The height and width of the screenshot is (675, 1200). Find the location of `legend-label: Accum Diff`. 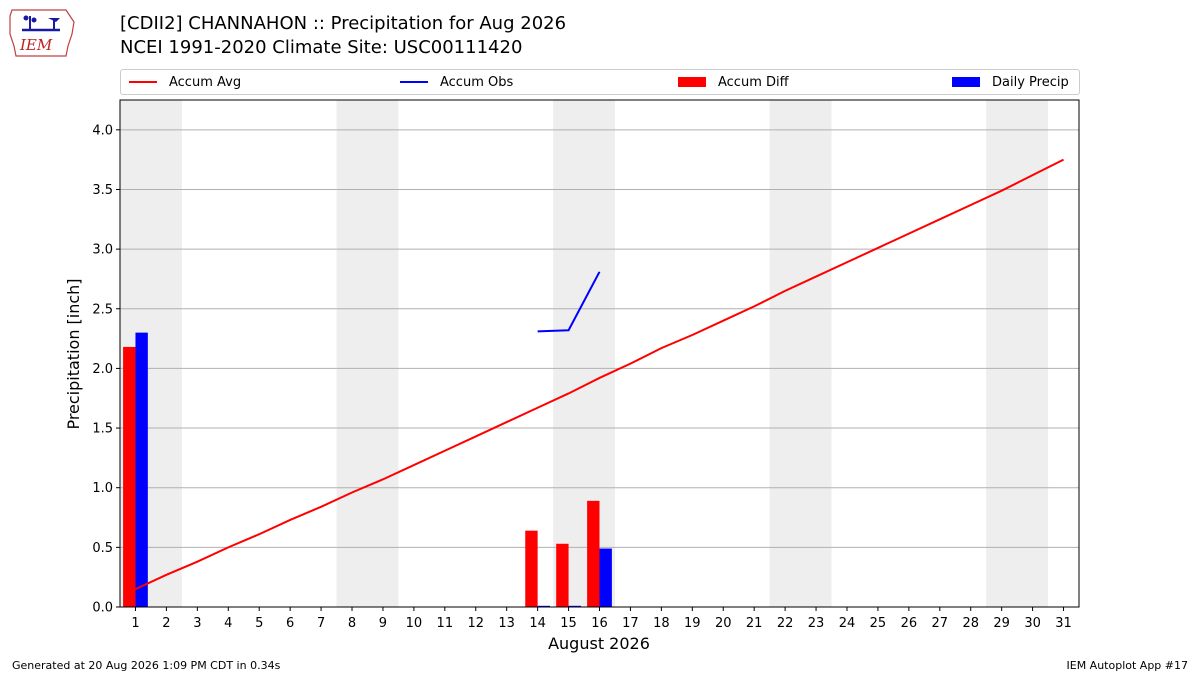

legend-label: Accum Diff is located at coordinates (753, 82).